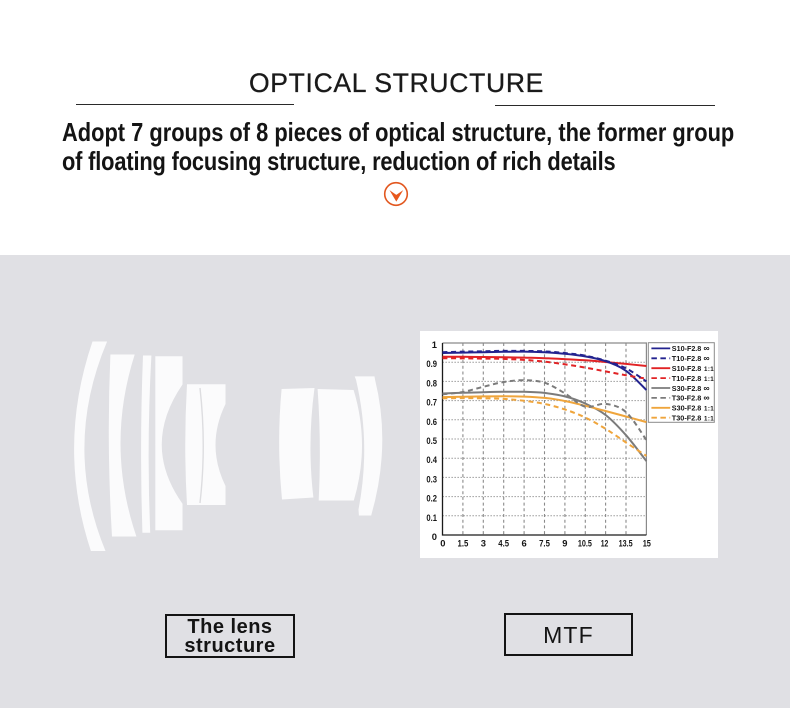 The image size is (790, 708). I want to click on svg-text: 0.4, so click(431, 459).